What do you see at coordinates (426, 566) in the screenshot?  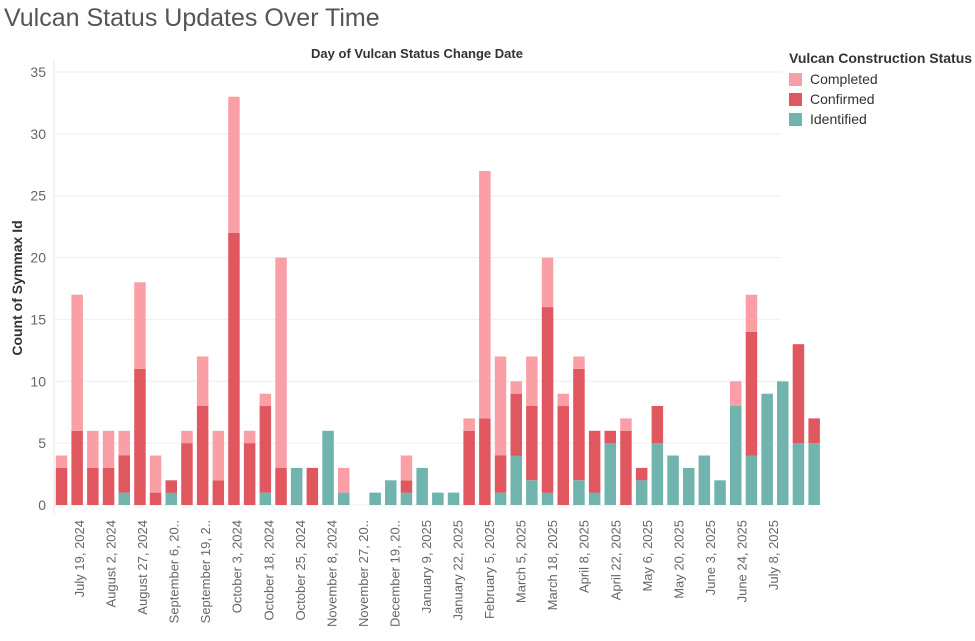 I see `x-tick-label: January 9, 2025` at bounding box center [426, 566].